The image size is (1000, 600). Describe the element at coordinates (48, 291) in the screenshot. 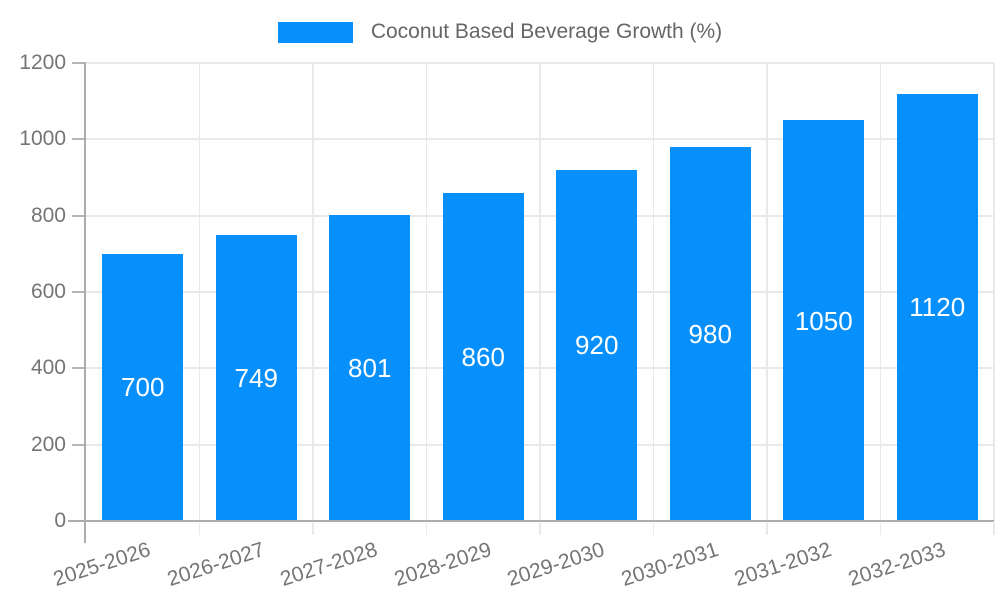

I see `y-axis-label: 600` at that location.